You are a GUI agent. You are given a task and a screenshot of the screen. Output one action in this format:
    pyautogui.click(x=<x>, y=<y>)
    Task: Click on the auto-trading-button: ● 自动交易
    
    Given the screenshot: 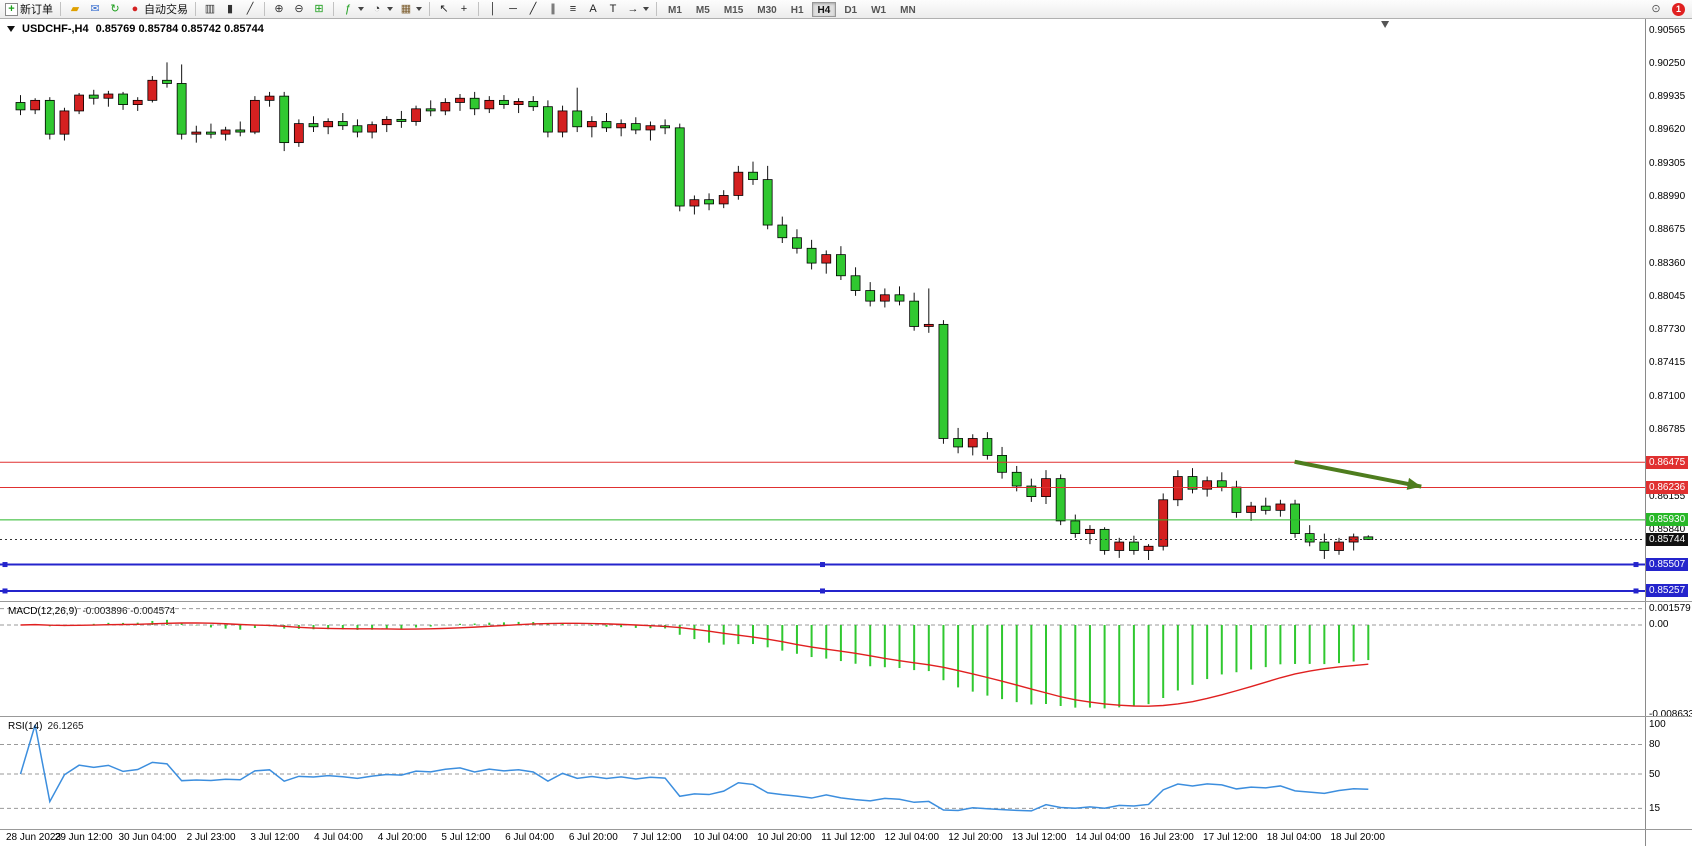 What is the action you would take?
    pyautogui.click(x=158, y=9)
    